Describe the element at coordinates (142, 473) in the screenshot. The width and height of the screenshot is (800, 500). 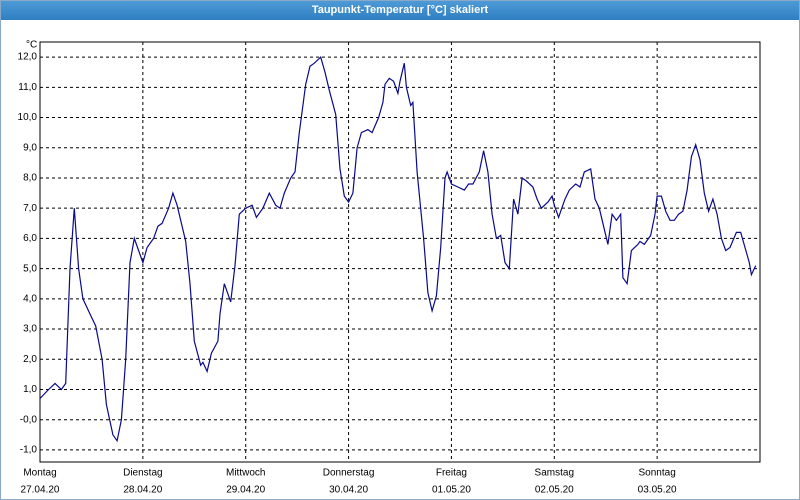
I see `x-tick-label: Dienstag` at that location.